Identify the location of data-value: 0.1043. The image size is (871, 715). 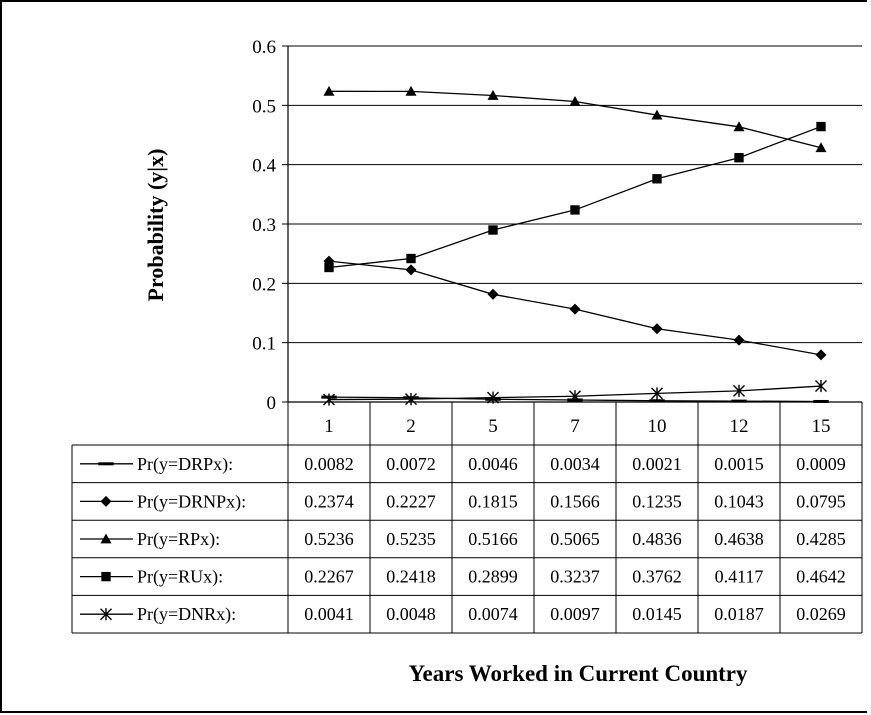
(739, 501).